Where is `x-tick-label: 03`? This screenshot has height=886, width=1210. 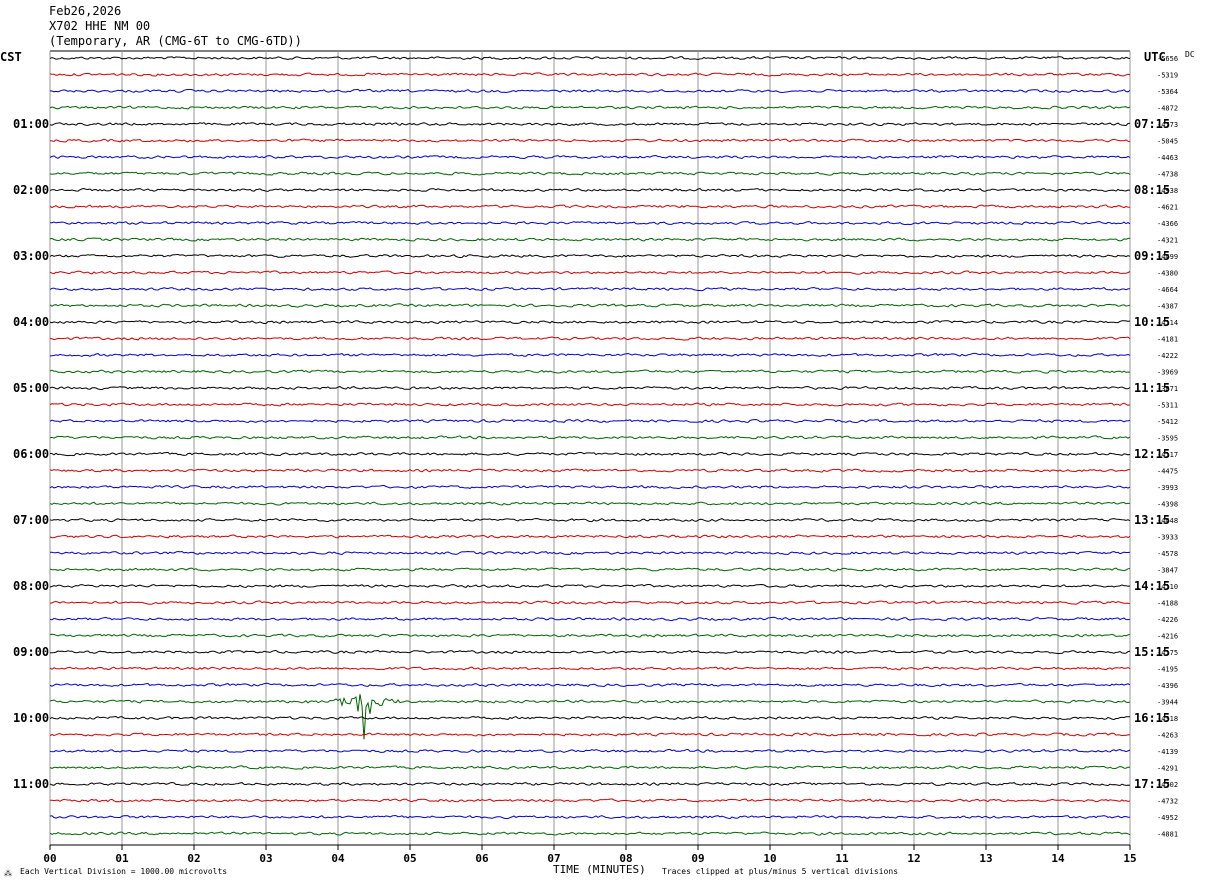 x-tick-label: 03 is located at coordinates (265, 858).